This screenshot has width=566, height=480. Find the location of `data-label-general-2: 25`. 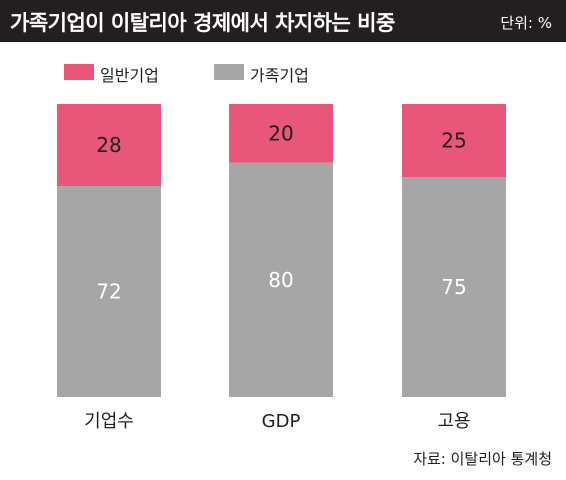

data-label-general-2: 25 is located at coordinates (453, 141).